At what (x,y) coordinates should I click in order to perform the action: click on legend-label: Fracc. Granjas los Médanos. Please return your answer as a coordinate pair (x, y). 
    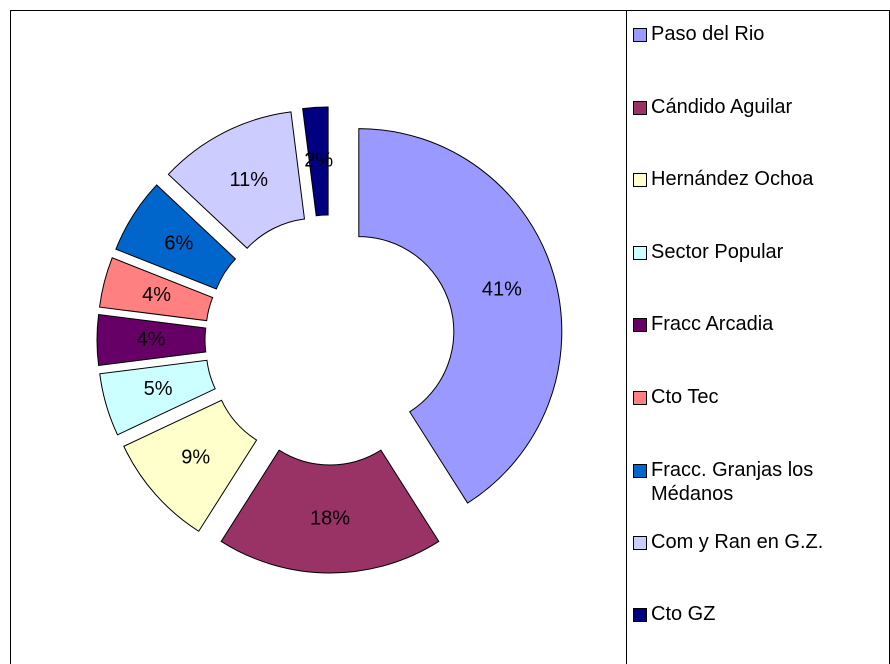
    Looking at the image, I should click on (732, 482).